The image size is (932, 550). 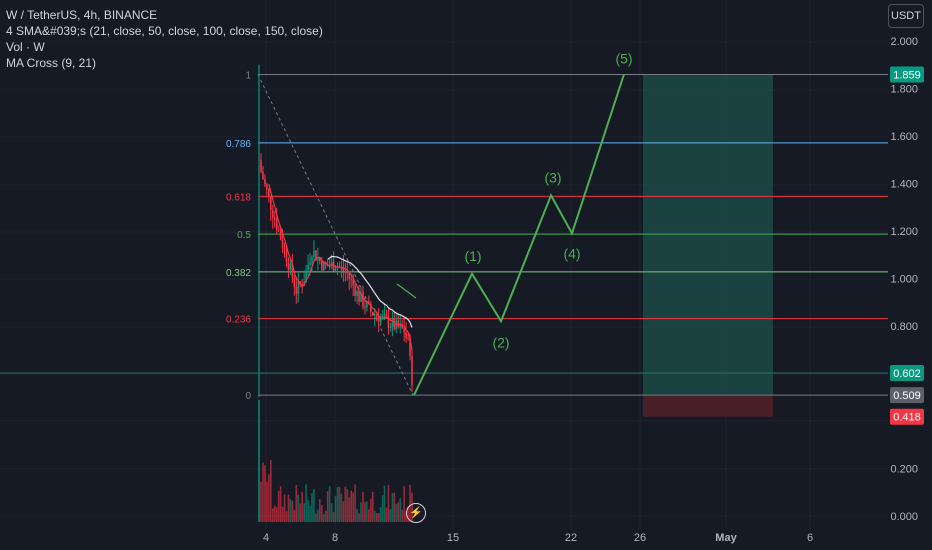 I want to click on y-tick-label: 2.000, so click(x=904, y=42).